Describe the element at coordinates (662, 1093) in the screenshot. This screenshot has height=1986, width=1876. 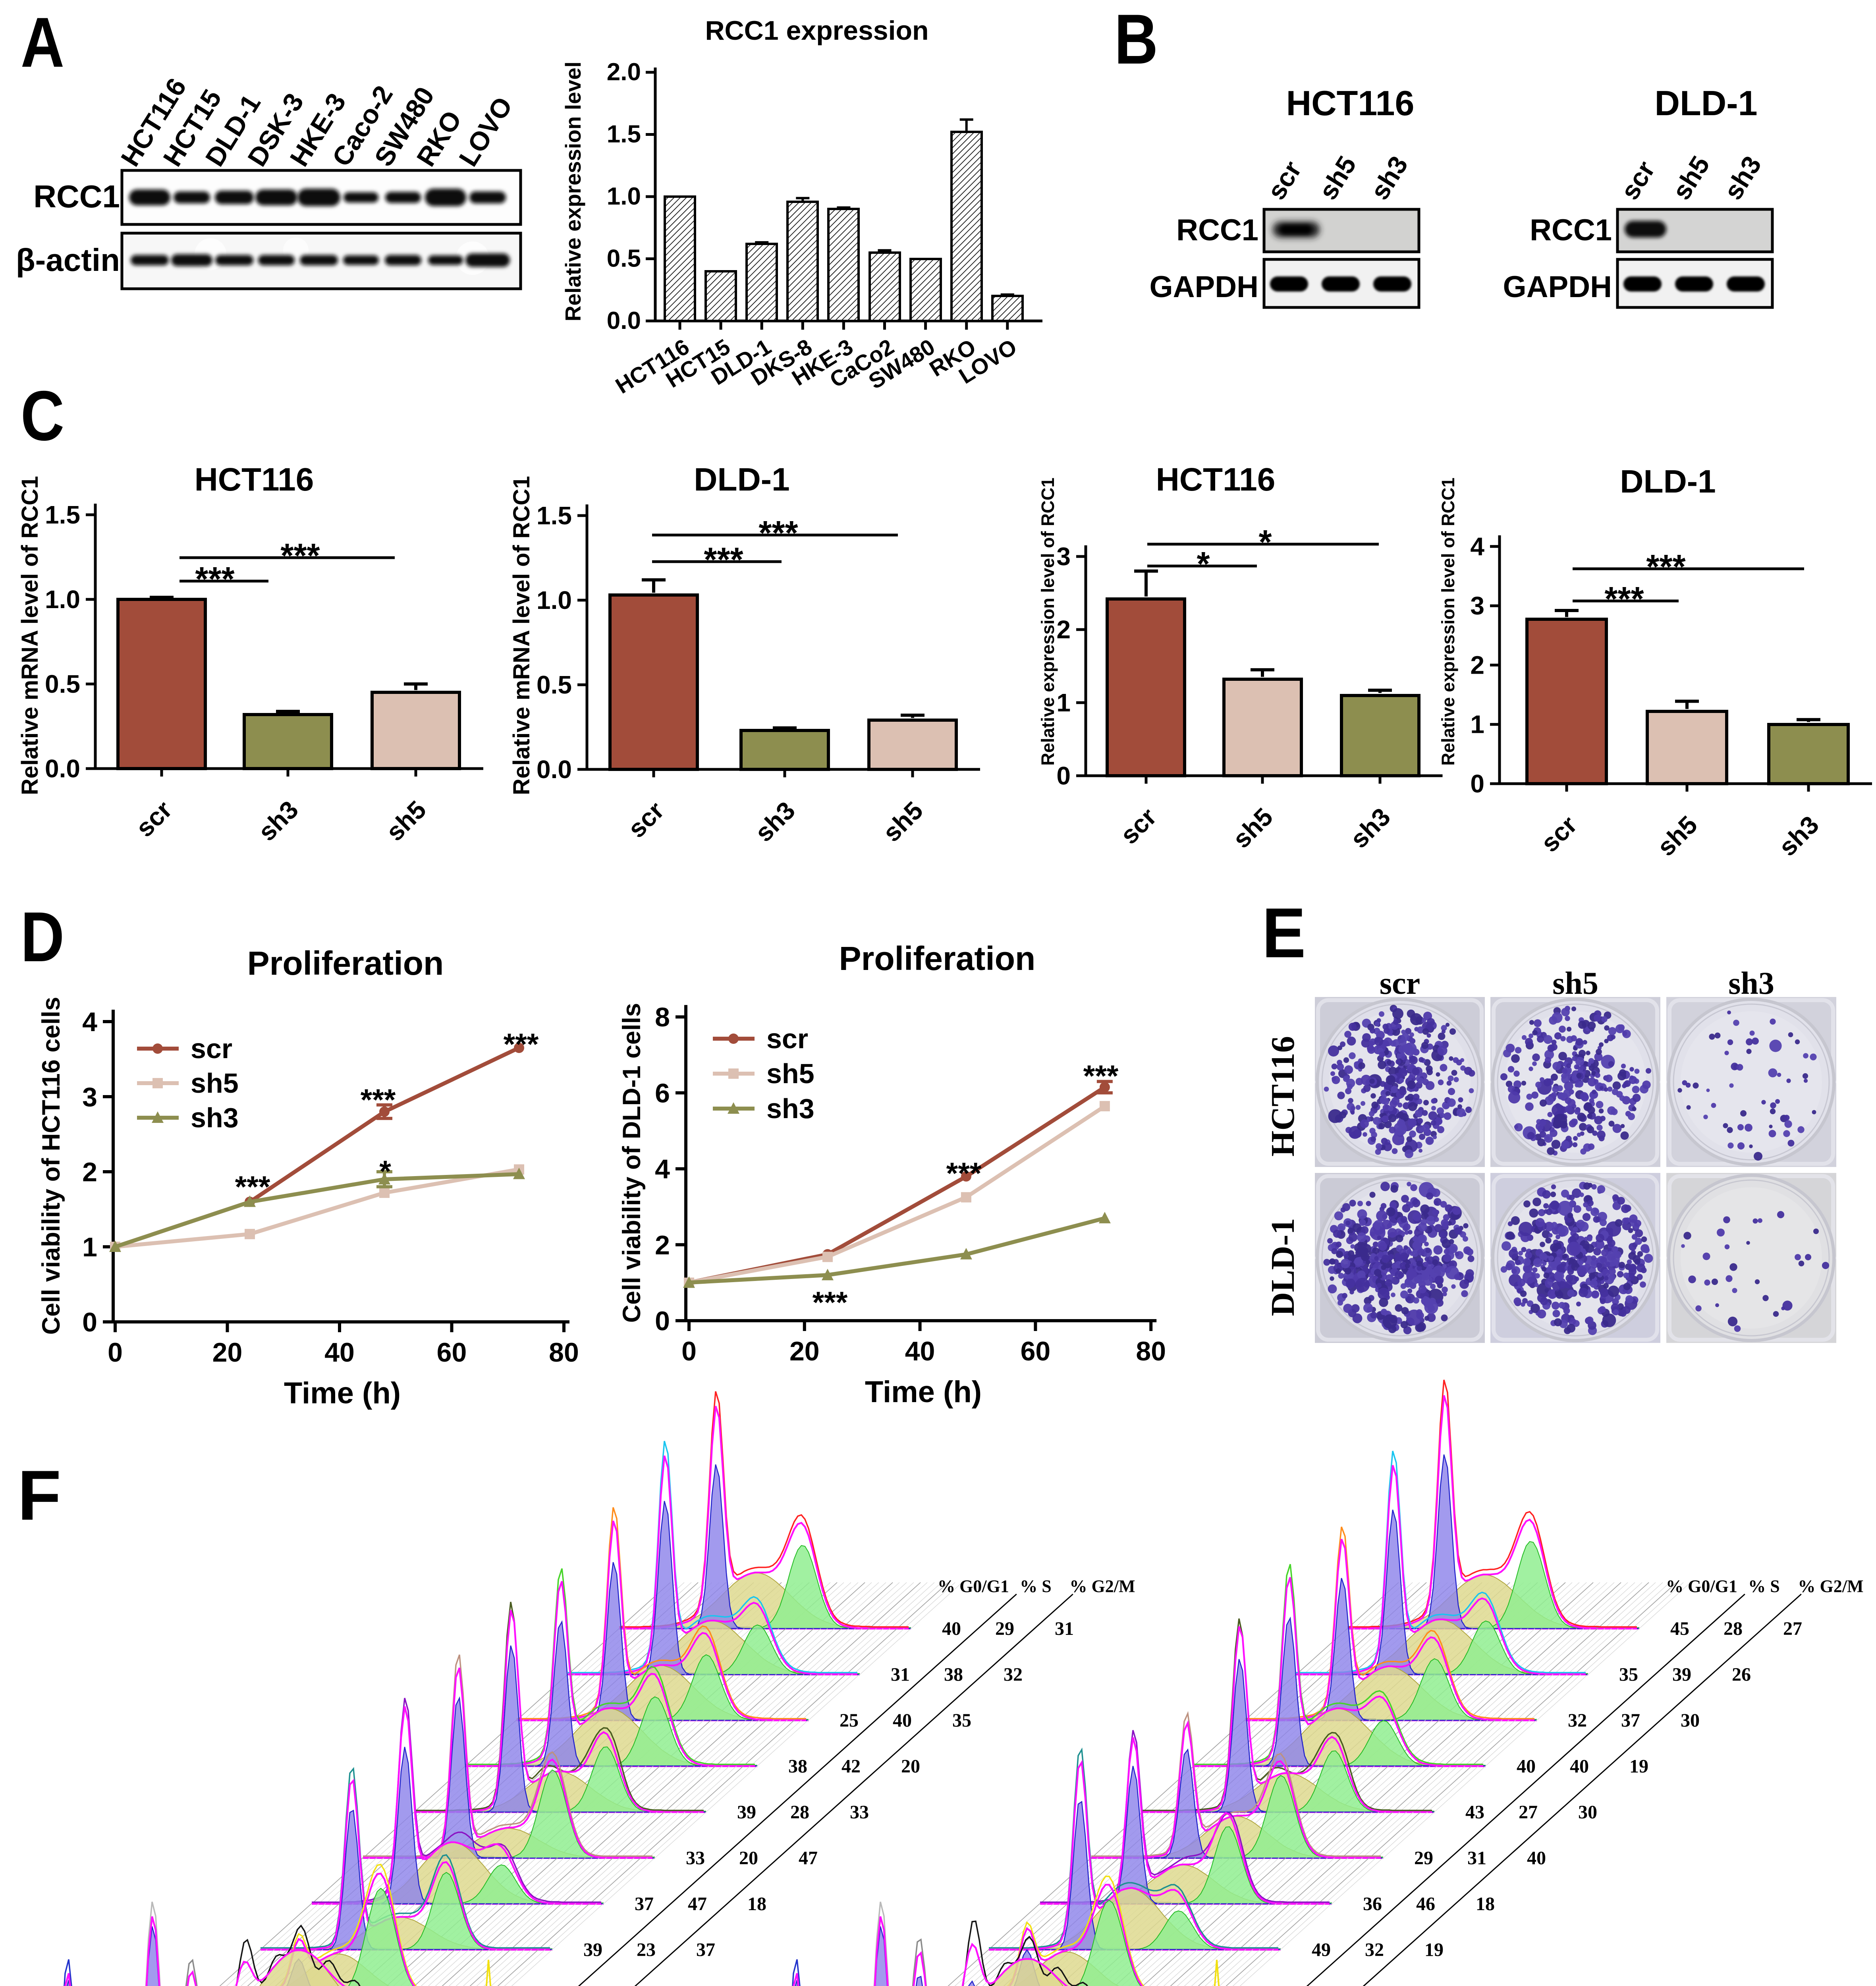
I see `svg-text: 6` at that location.